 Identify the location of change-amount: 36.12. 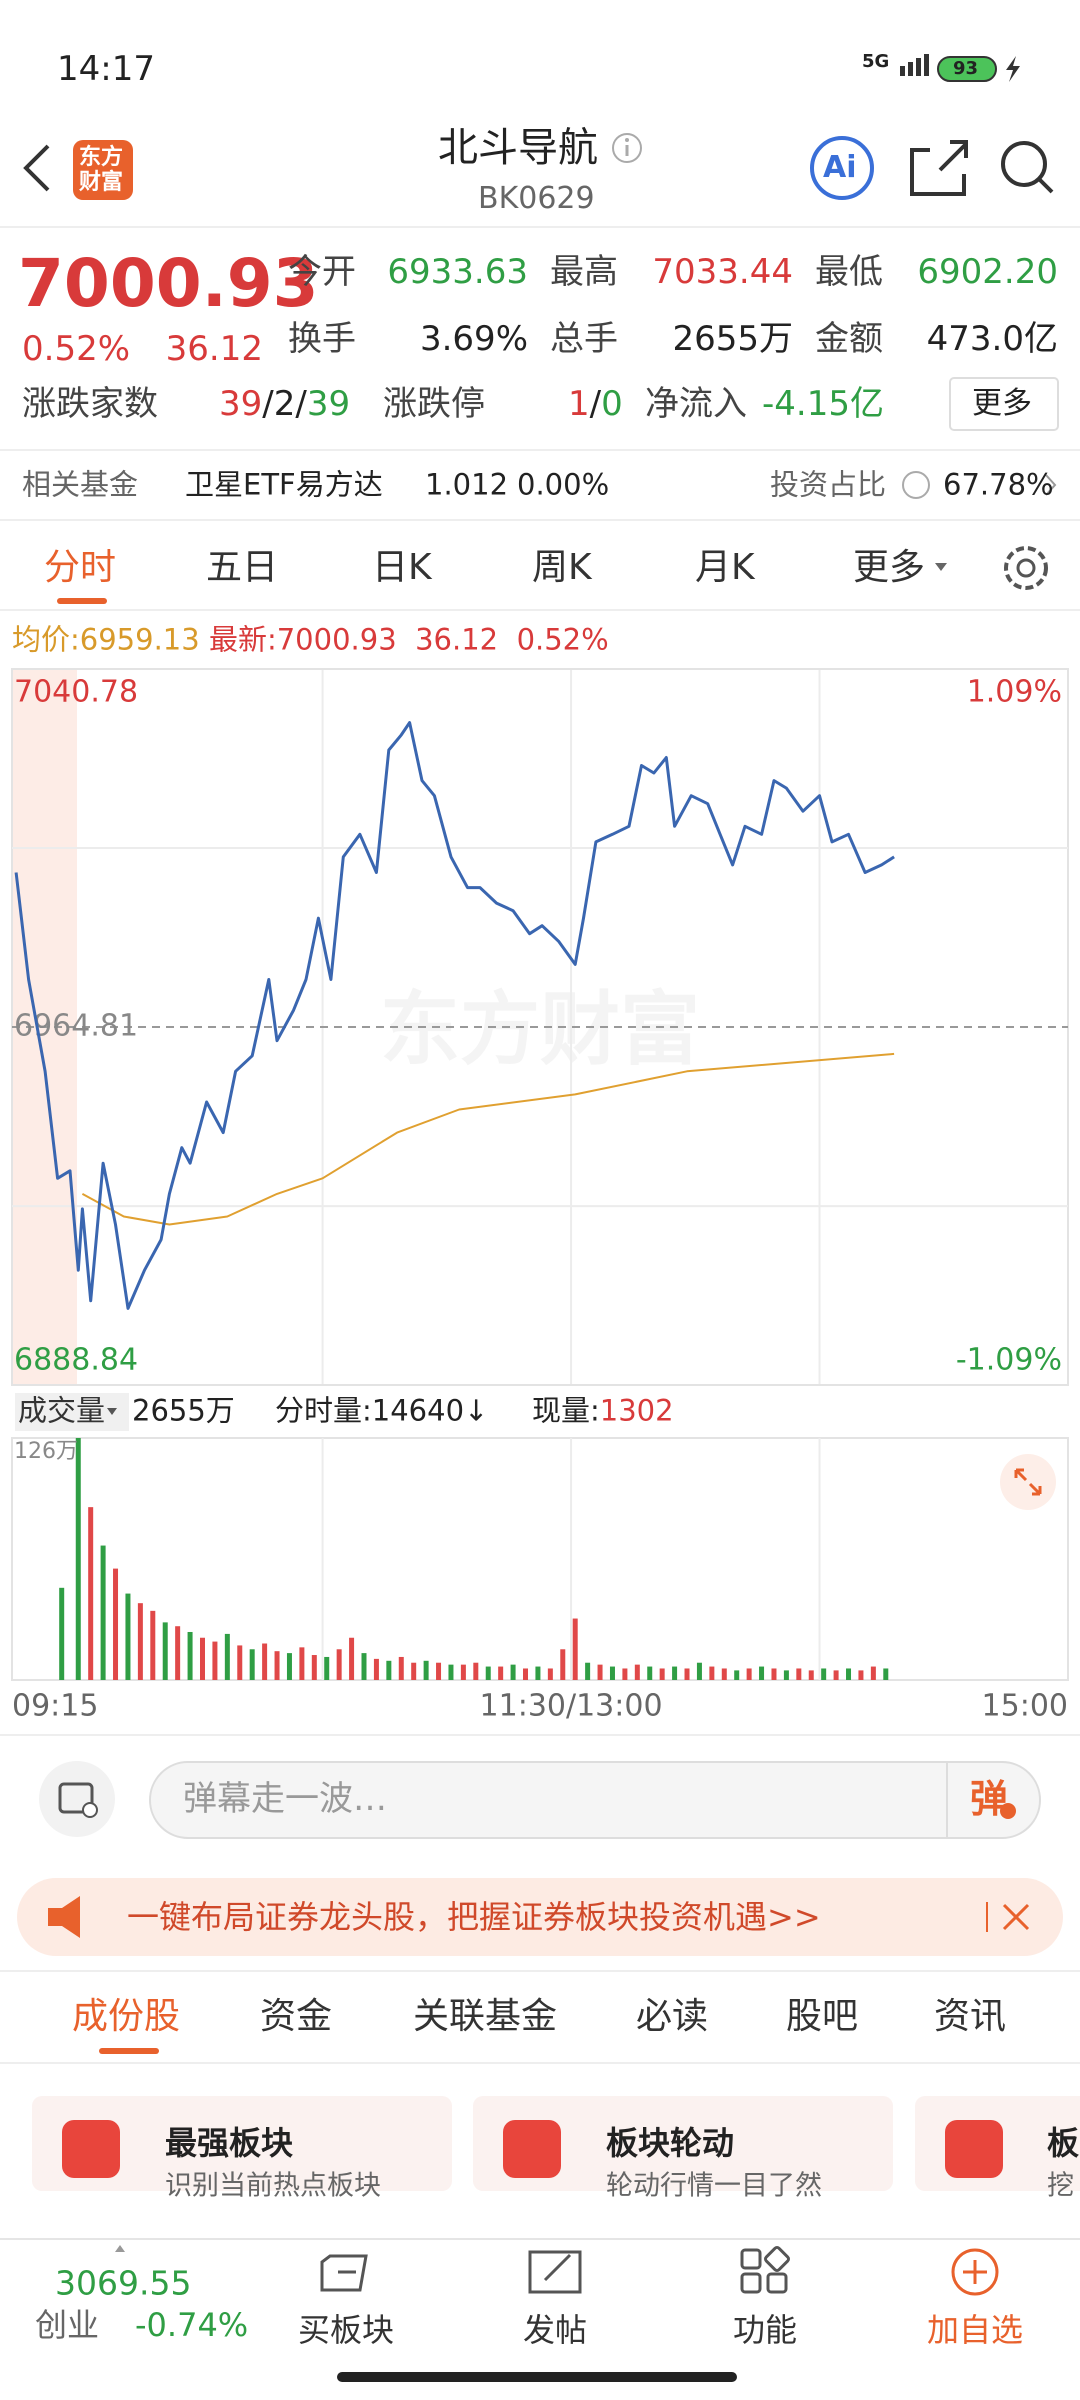
(214, 349).